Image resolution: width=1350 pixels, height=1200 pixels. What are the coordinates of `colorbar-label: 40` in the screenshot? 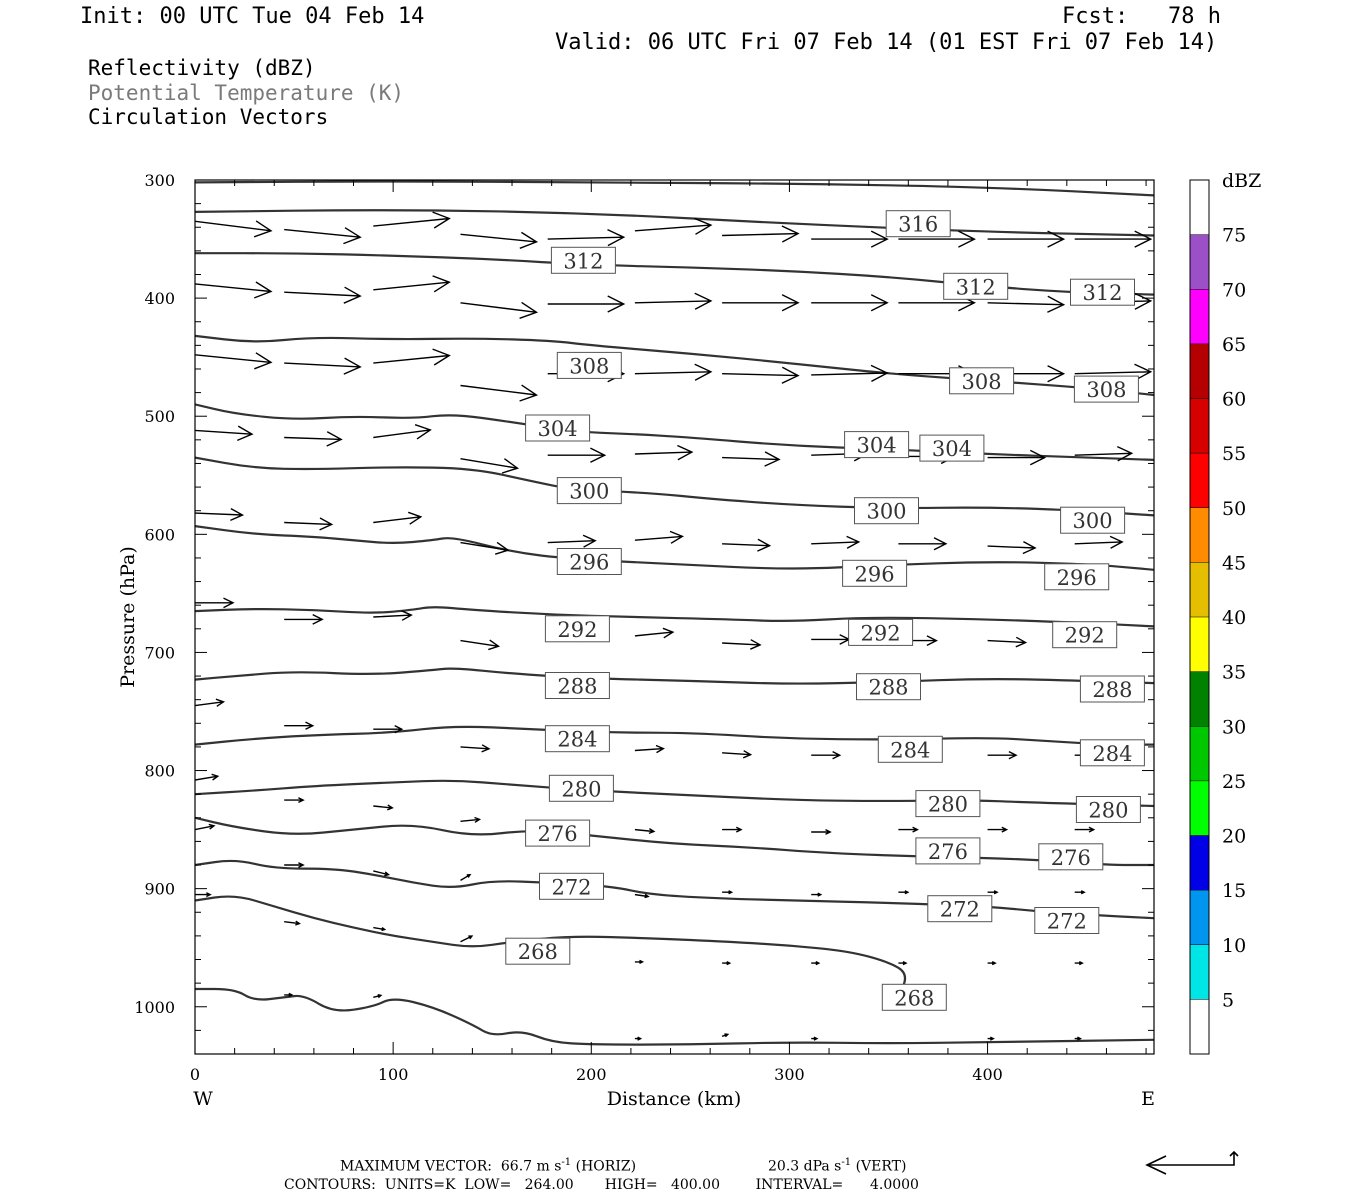 It's located at (1234, 618).